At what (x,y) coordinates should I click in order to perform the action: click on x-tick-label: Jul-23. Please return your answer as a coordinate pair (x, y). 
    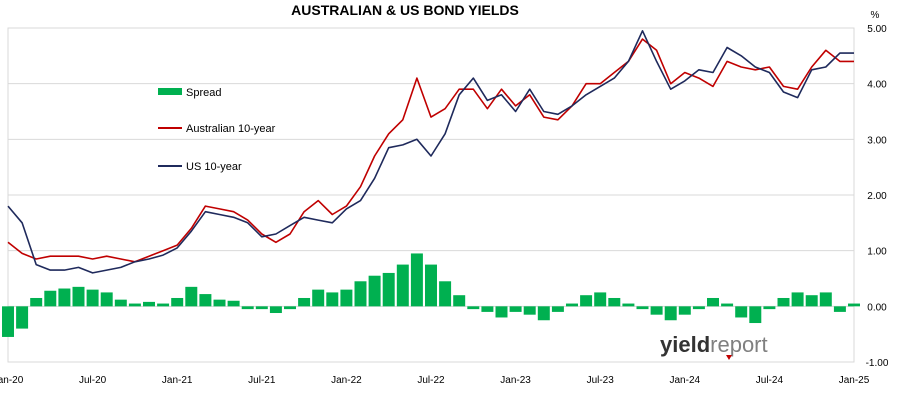
    Looking at the image, I should click on (601, 380).